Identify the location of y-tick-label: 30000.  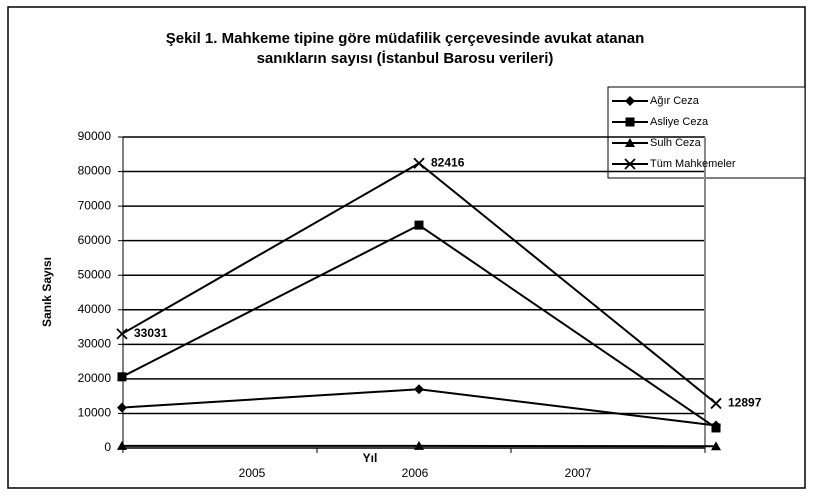
(95, 344).